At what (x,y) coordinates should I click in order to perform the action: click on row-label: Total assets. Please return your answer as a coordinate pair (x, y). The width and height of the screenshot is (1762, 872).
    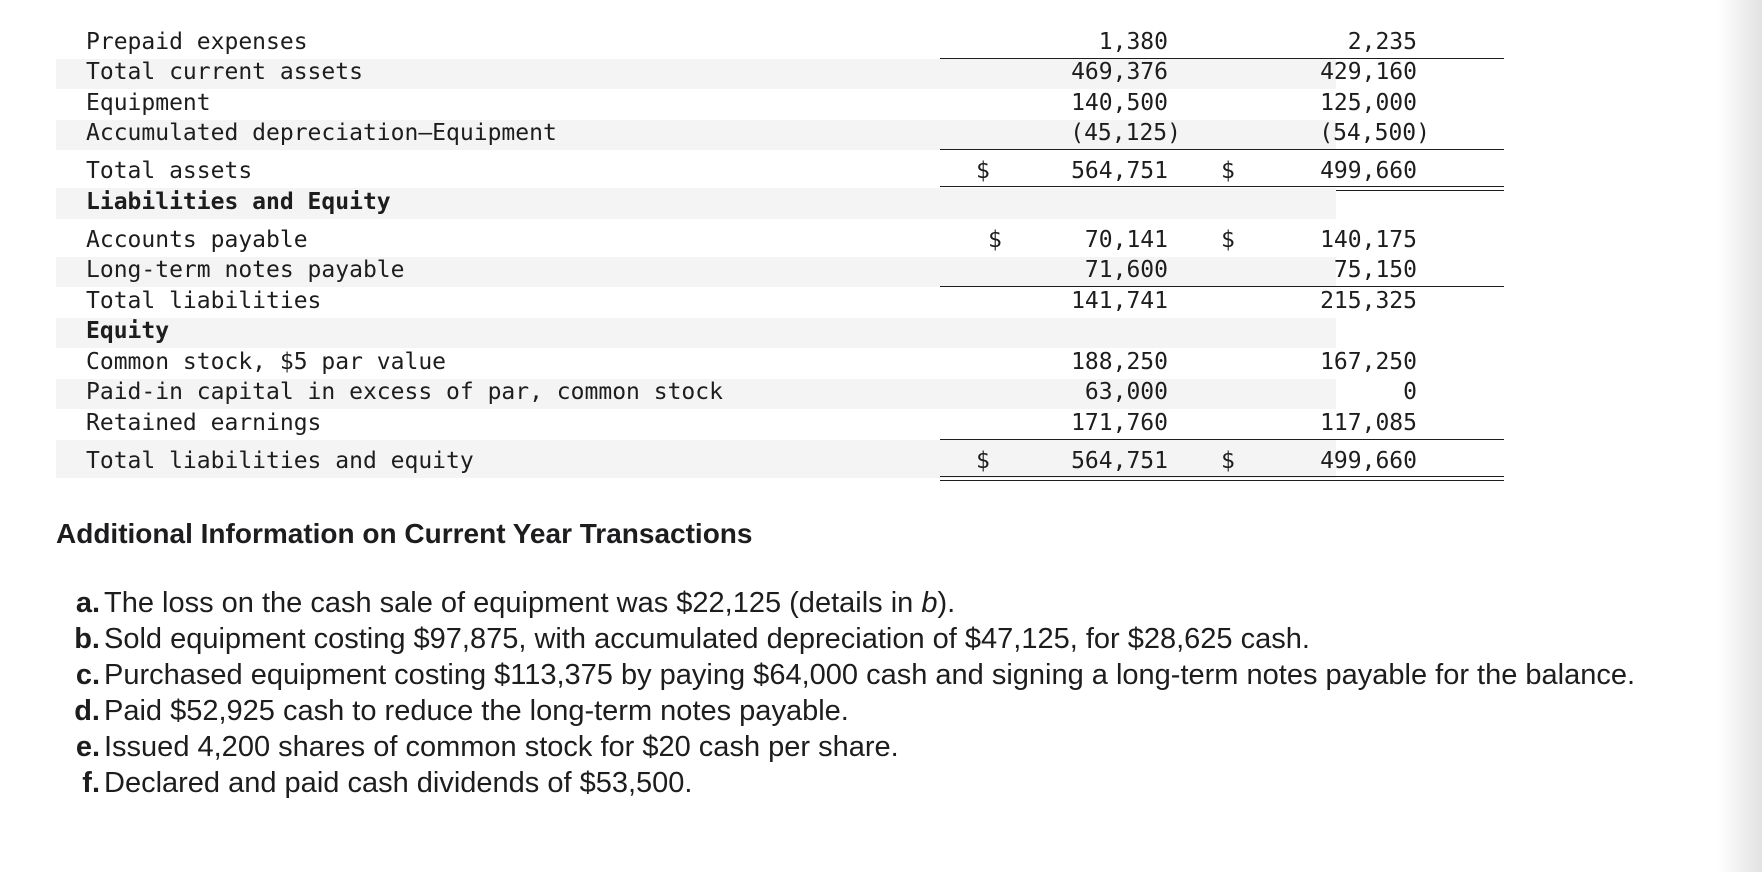
    Looking at the image, I should click on (169, 171).